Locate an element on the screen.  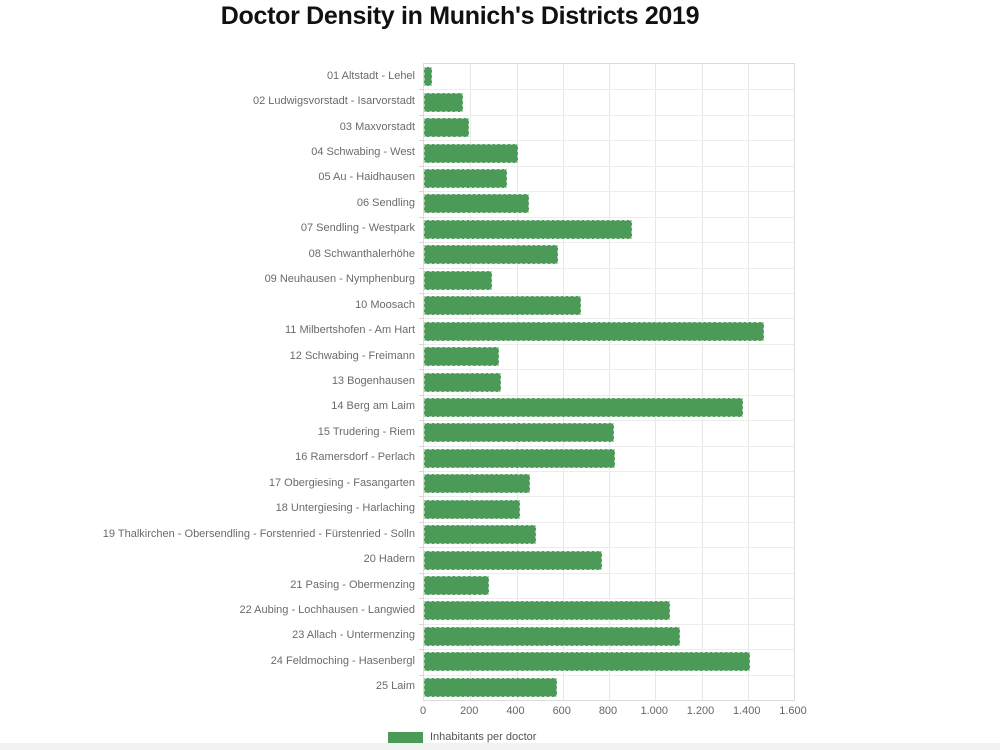
y-axis-label: 02 Ludwigsvorstadt - Isarvorstadt is located at coordinates (333, 101).